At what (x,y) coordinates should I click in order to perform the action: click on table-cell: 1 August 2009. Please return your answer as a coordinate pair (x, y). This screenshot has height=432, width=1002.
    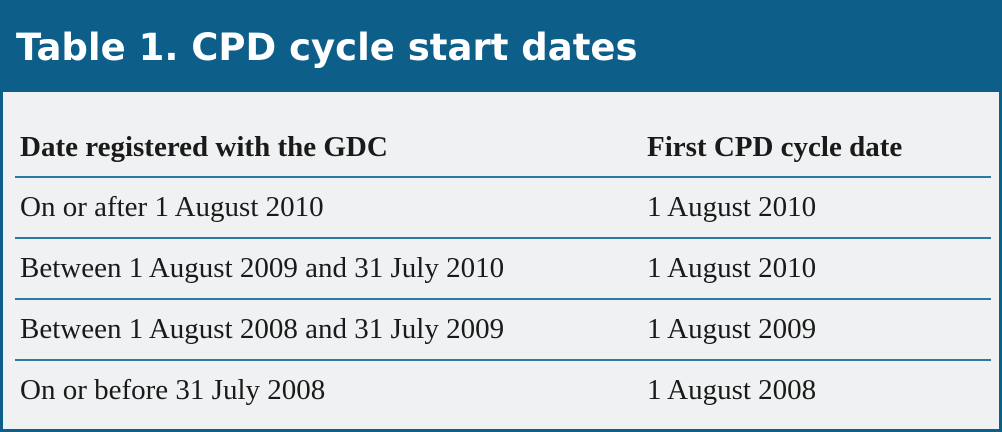
    Looking at the image, I should click on (732, 329).